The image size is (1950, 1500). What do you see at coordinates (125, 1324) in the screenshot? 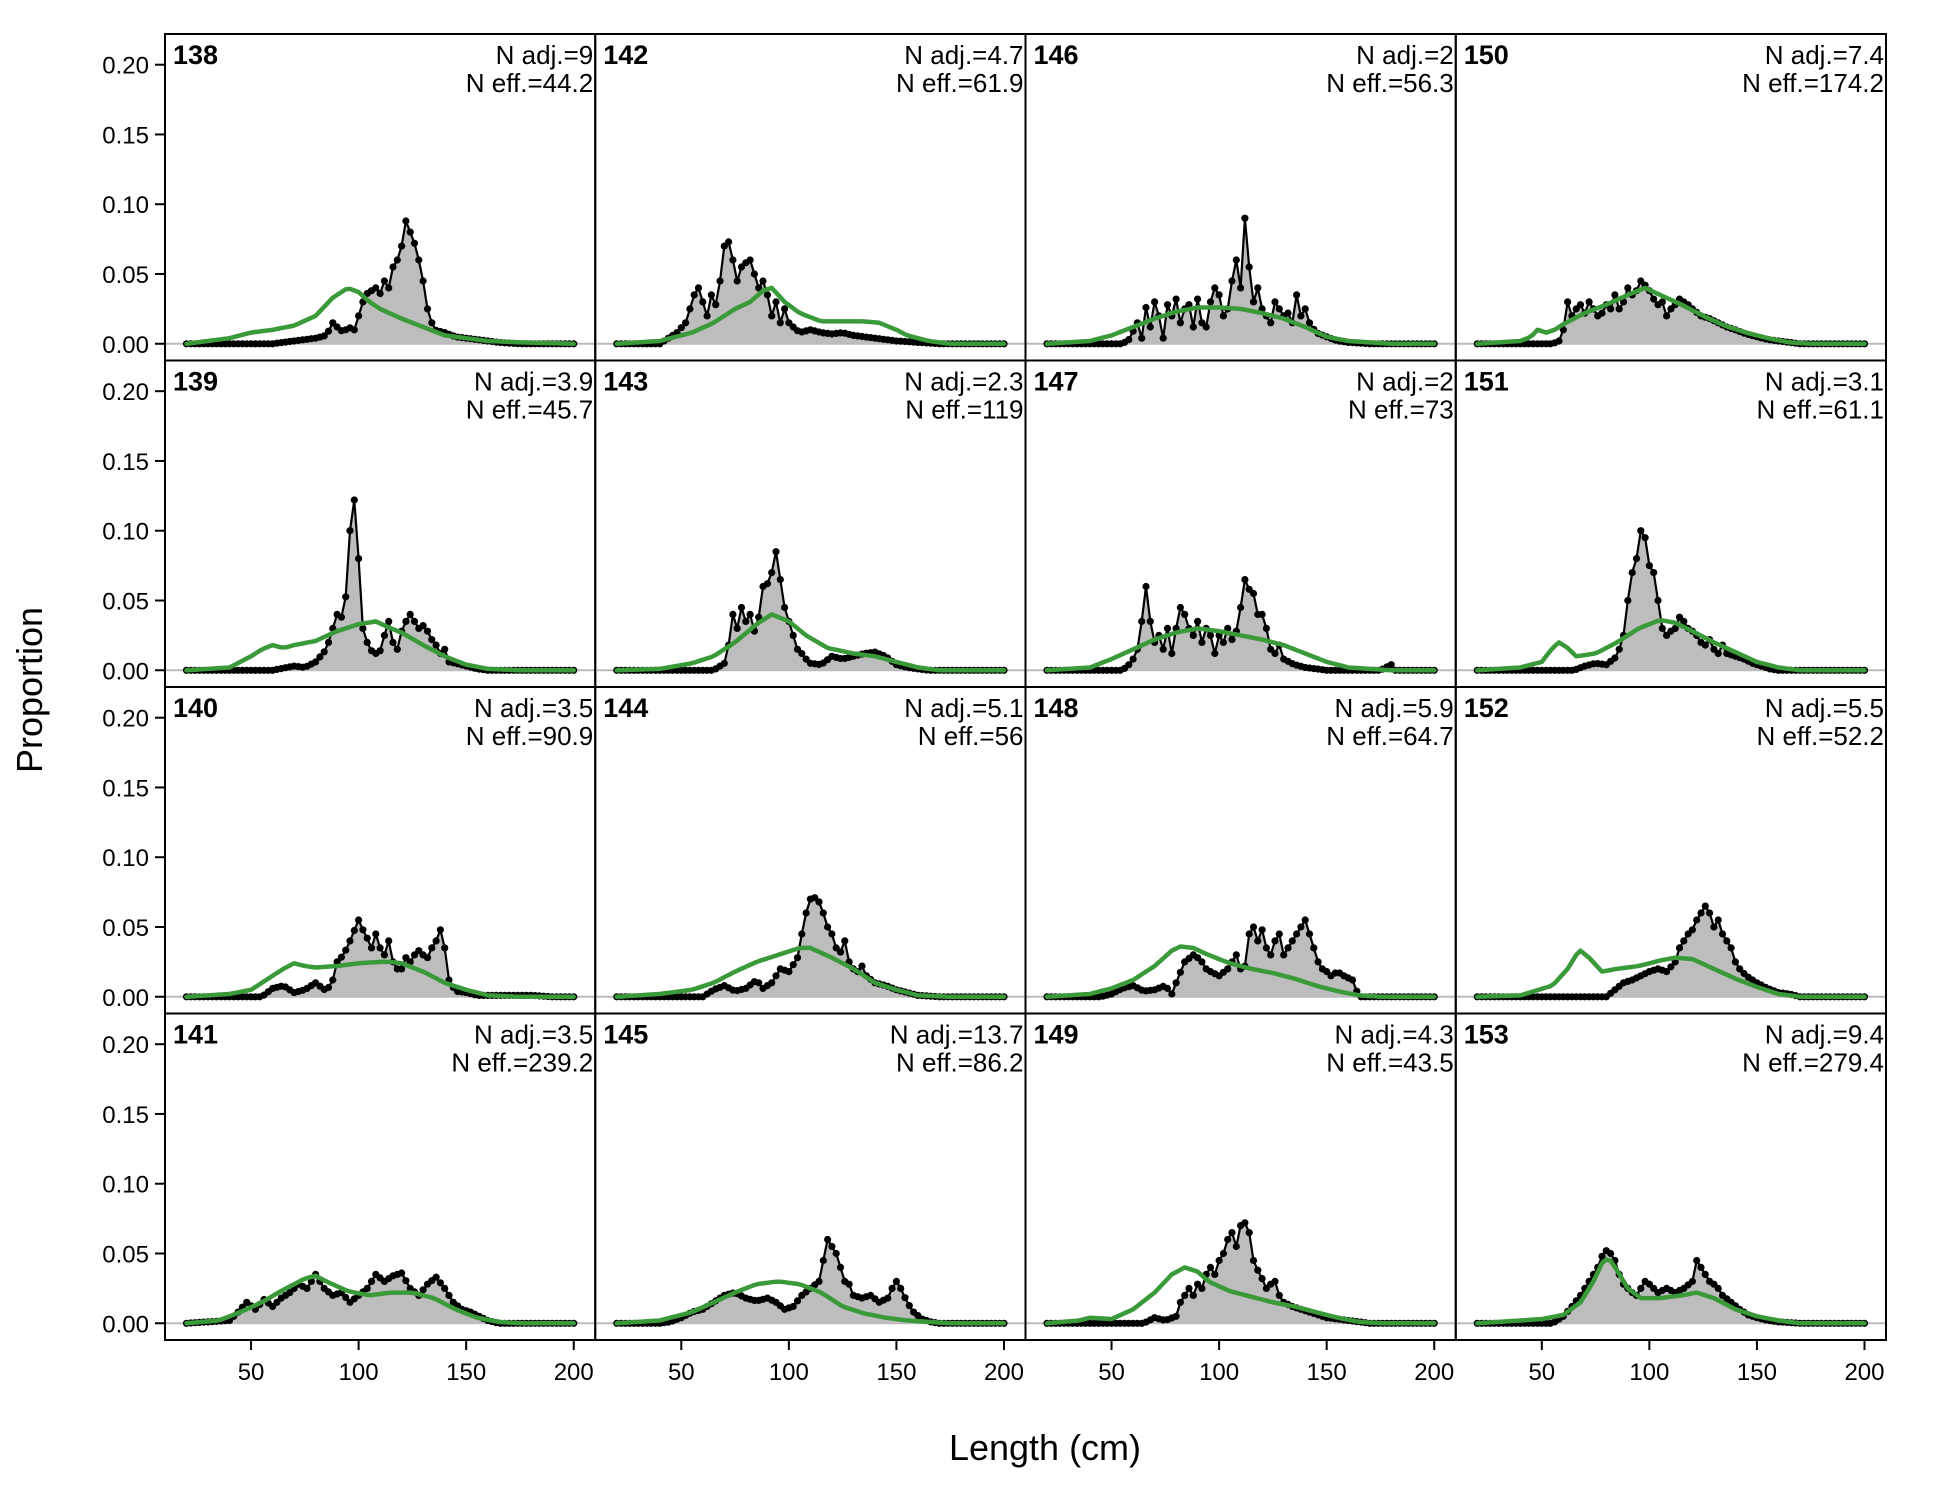
I see `y-tick-label: 0.00` at bounding box center [125, 1324].